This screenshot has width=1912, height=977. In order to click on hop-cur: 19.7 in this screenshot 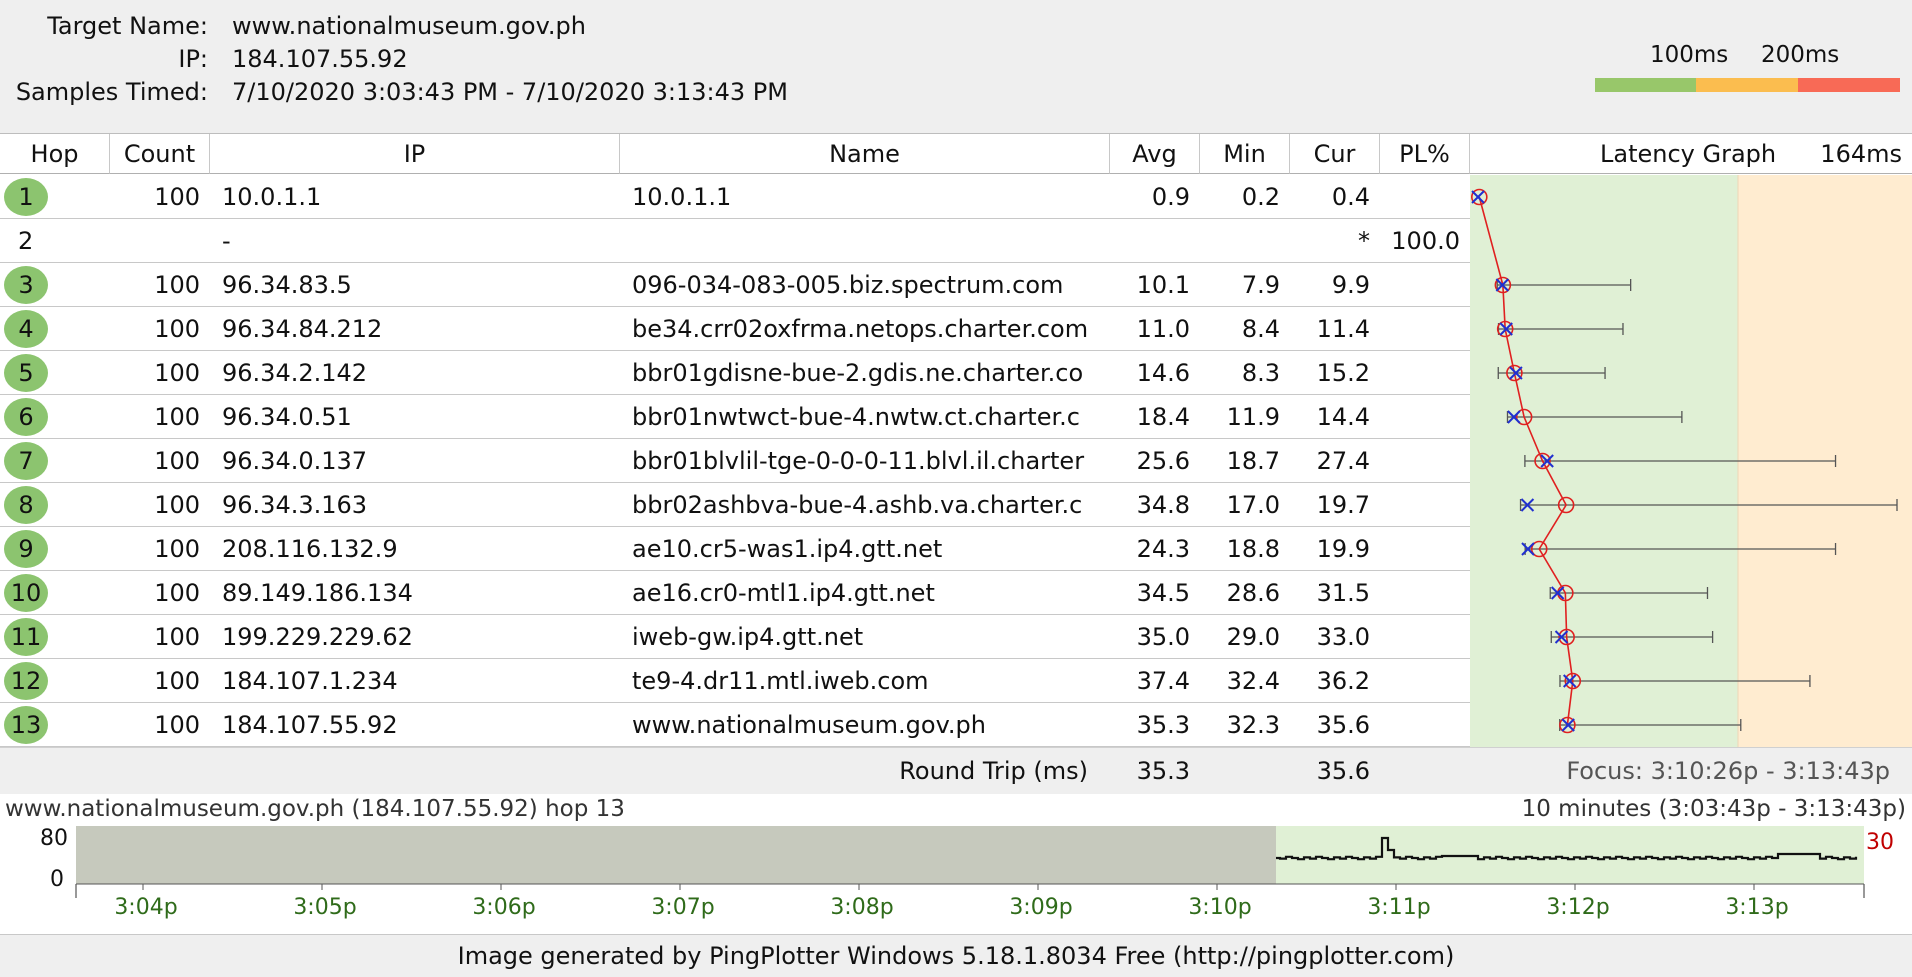, I will do `click(1343, 505)`.